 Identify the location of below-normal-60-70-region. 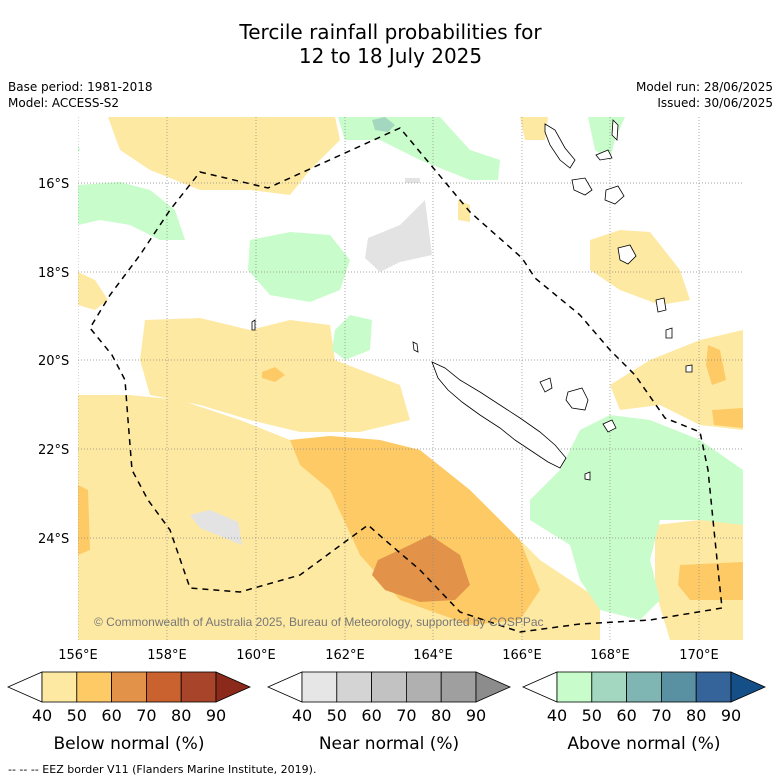
(421, 568).